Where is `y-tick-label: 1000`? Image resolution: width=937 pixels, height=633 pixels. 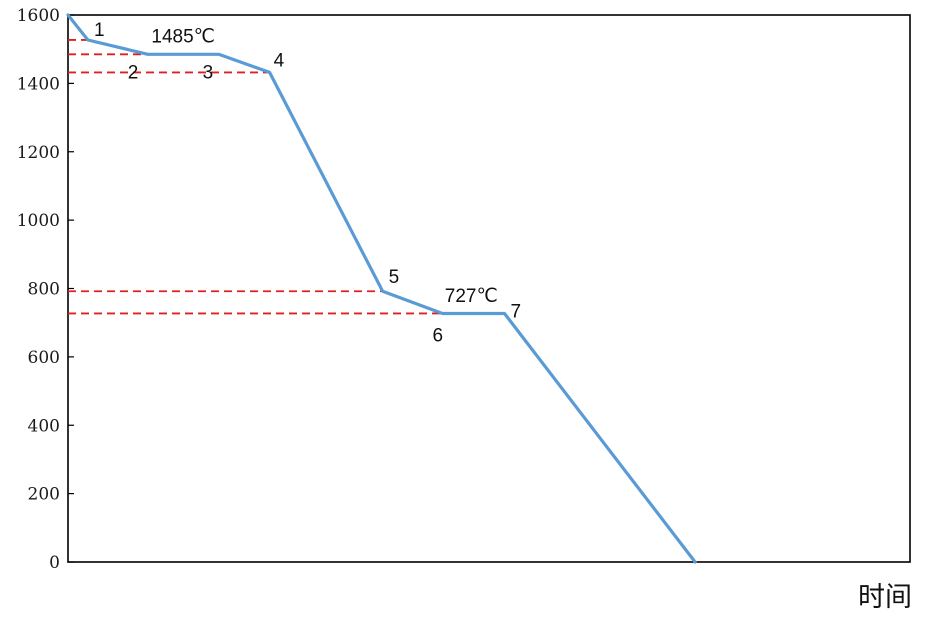 y-tick-label: 1000 is located at coordinates (38, 221).